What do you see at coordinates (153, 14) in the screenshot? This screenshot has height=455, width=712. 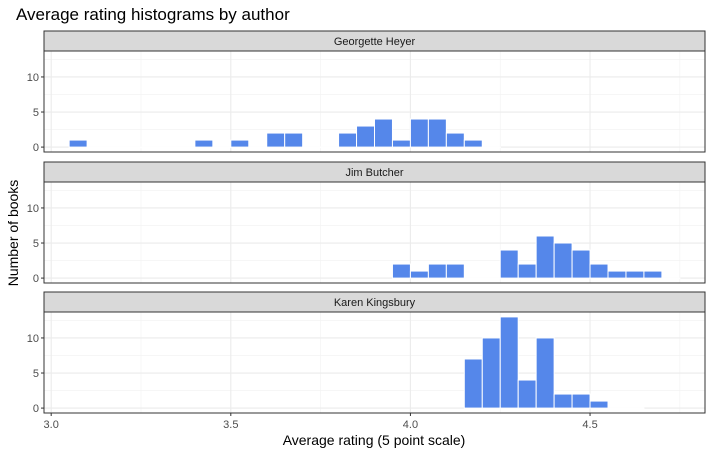 I see `chart-title: Average rating histograms by author` at bounding box center [153, 14].